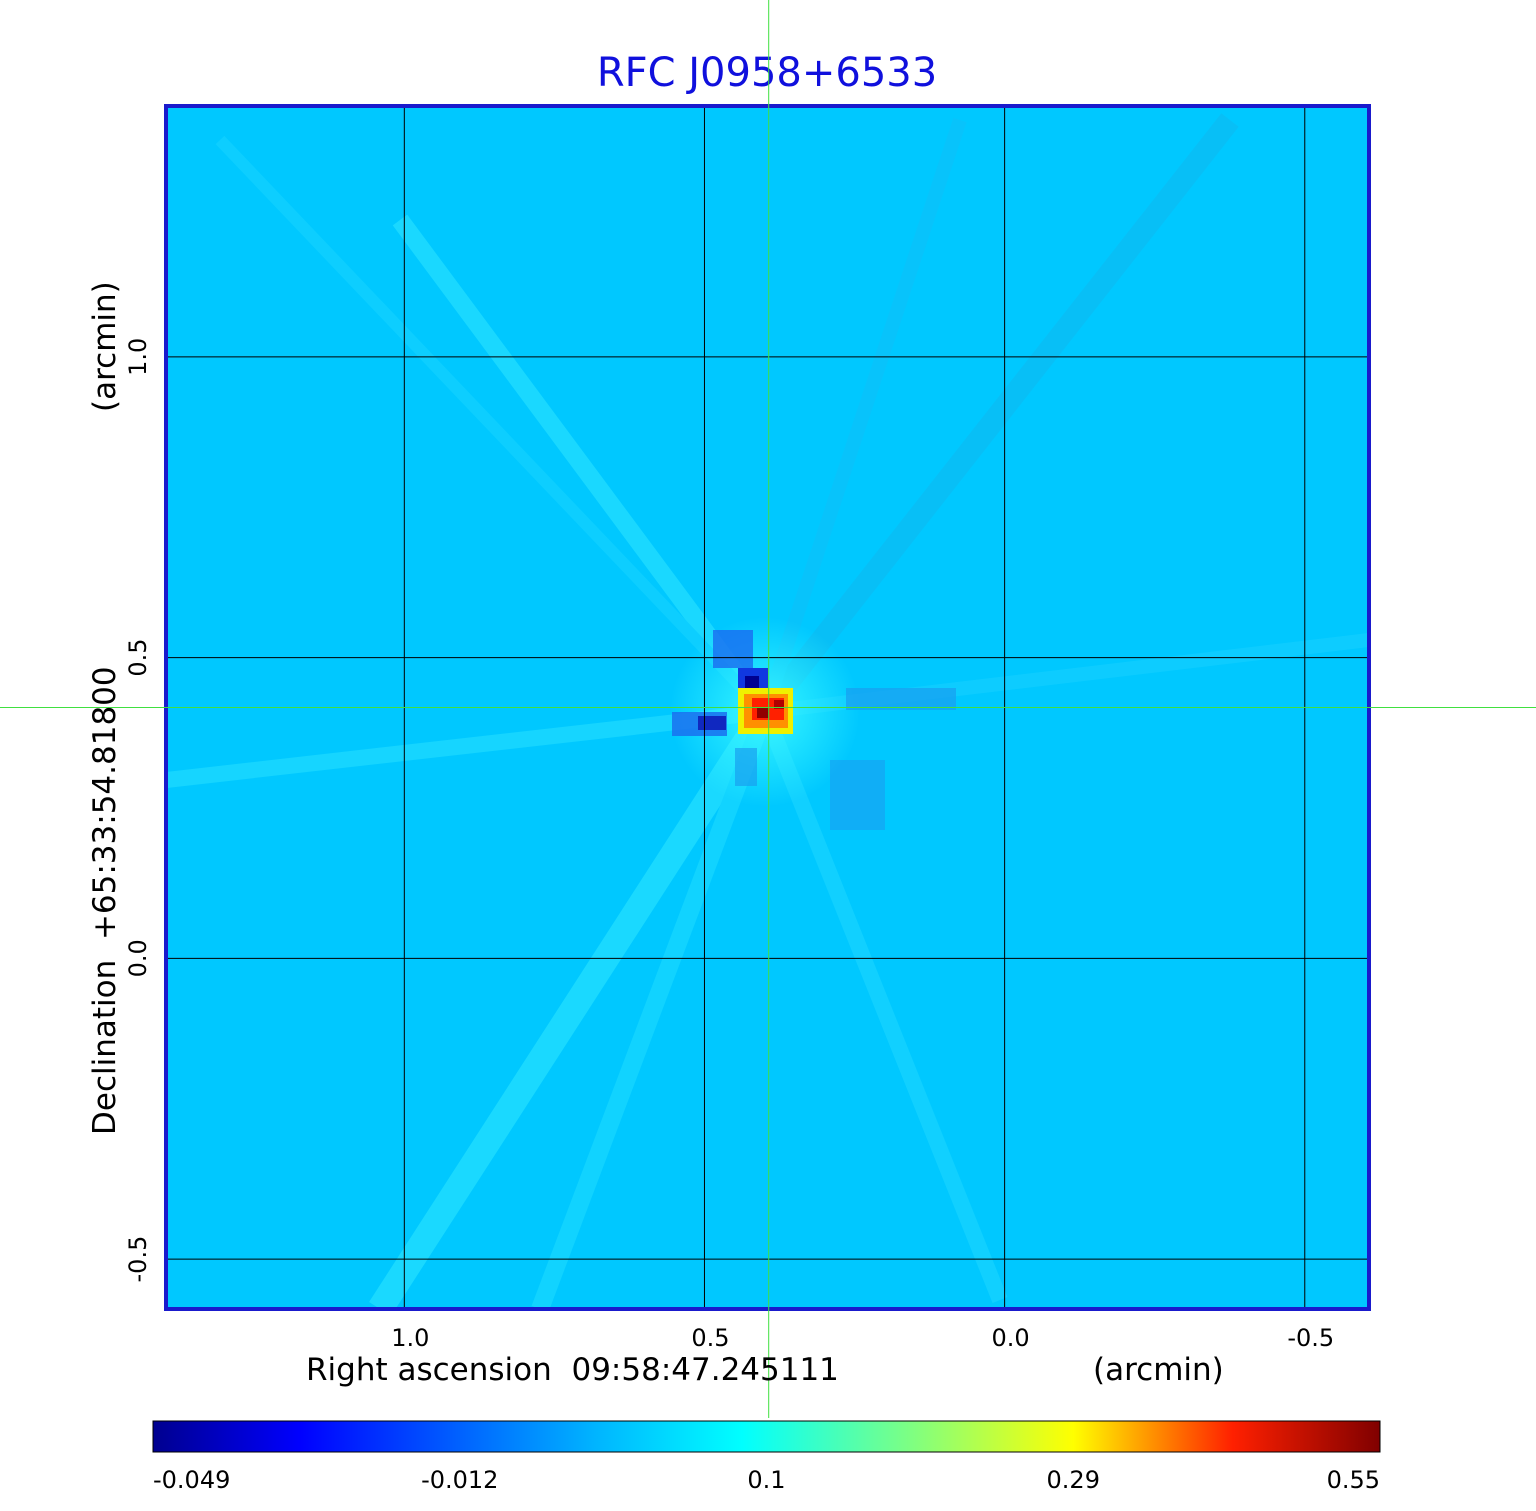  What do you see at coordinates (813, 723) in the screenshot?
I see `source-emission` at bounding box center [813, 723].